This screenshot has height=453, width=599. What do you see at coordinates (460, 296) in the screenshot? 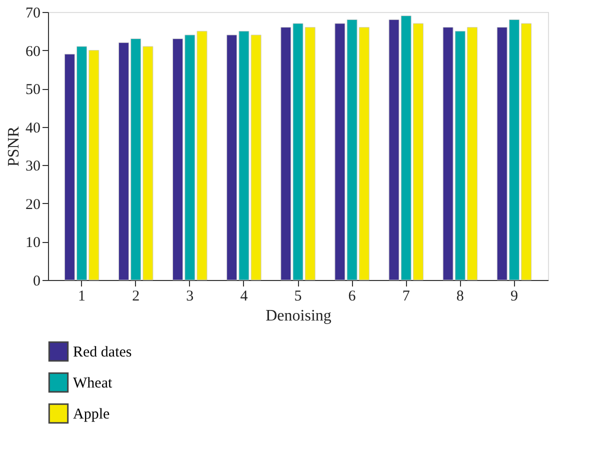
I see `x-tick-label: 8` at bounding box center [460, 296].